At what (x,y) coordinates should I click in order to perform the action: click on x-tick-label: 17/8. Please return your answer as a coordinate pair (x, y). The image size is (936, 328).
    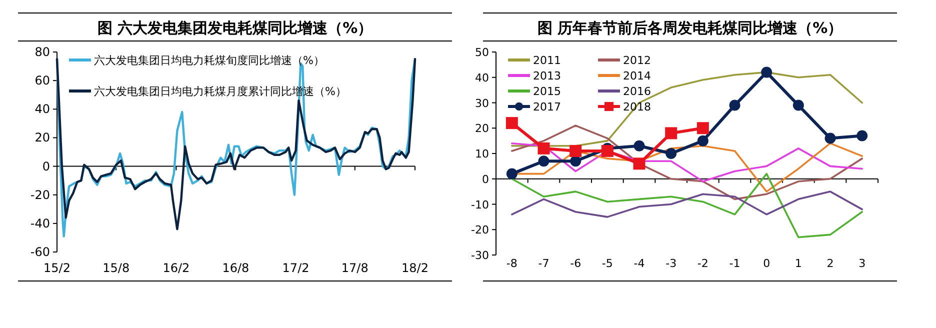
    Looking at the image, I should click on (354, 268).